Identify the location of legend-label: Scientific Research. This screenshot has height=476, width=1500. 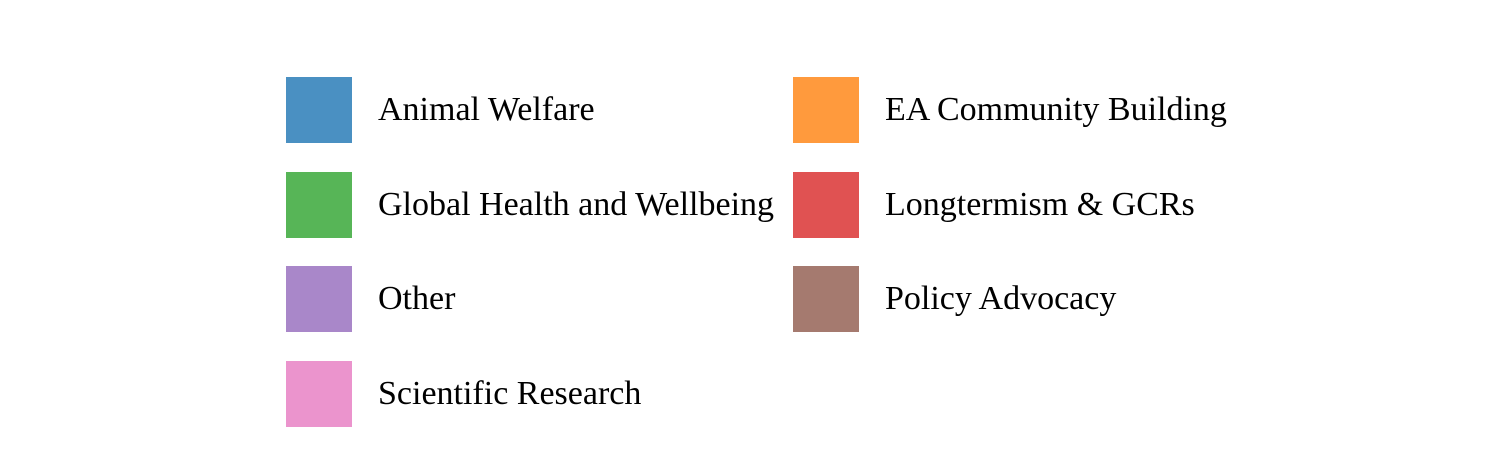
(510, 393).